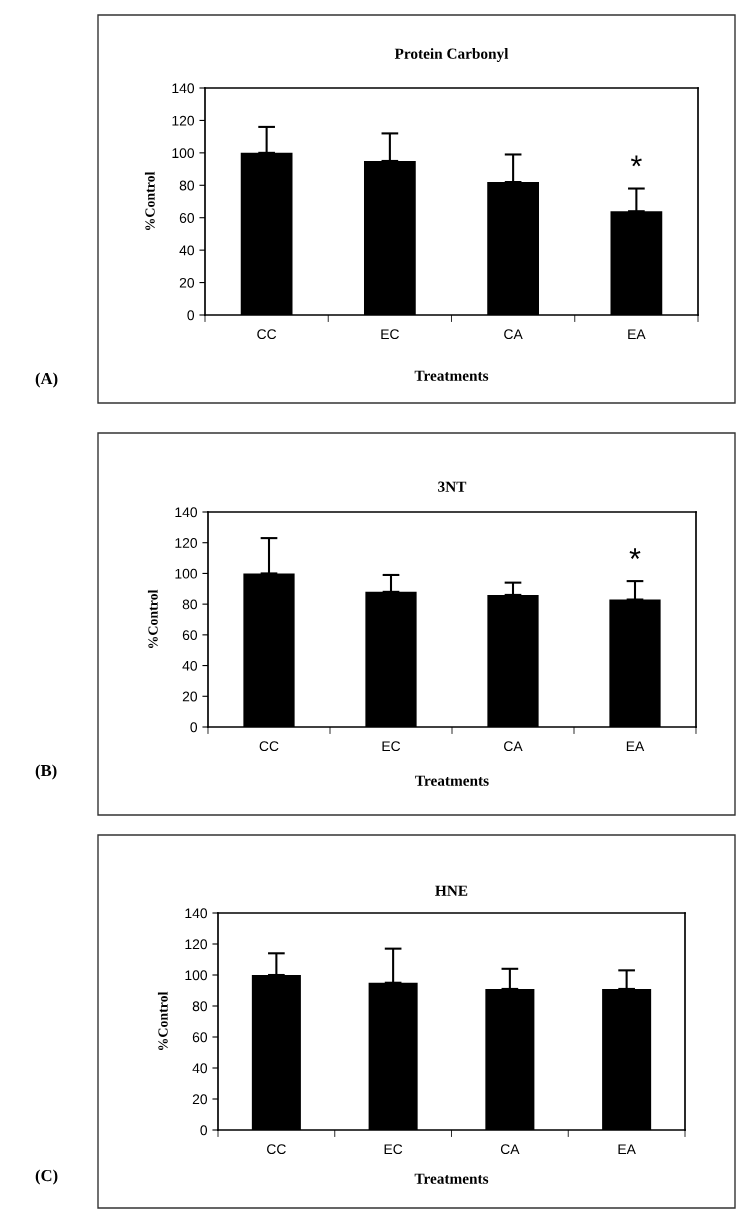 This screenshot has height=1210, width=741. What do you see at coordinates (451, 55) in the screenshot?
I see `chart-title: Protein Carbonyl` at bounding box center [451, 55].